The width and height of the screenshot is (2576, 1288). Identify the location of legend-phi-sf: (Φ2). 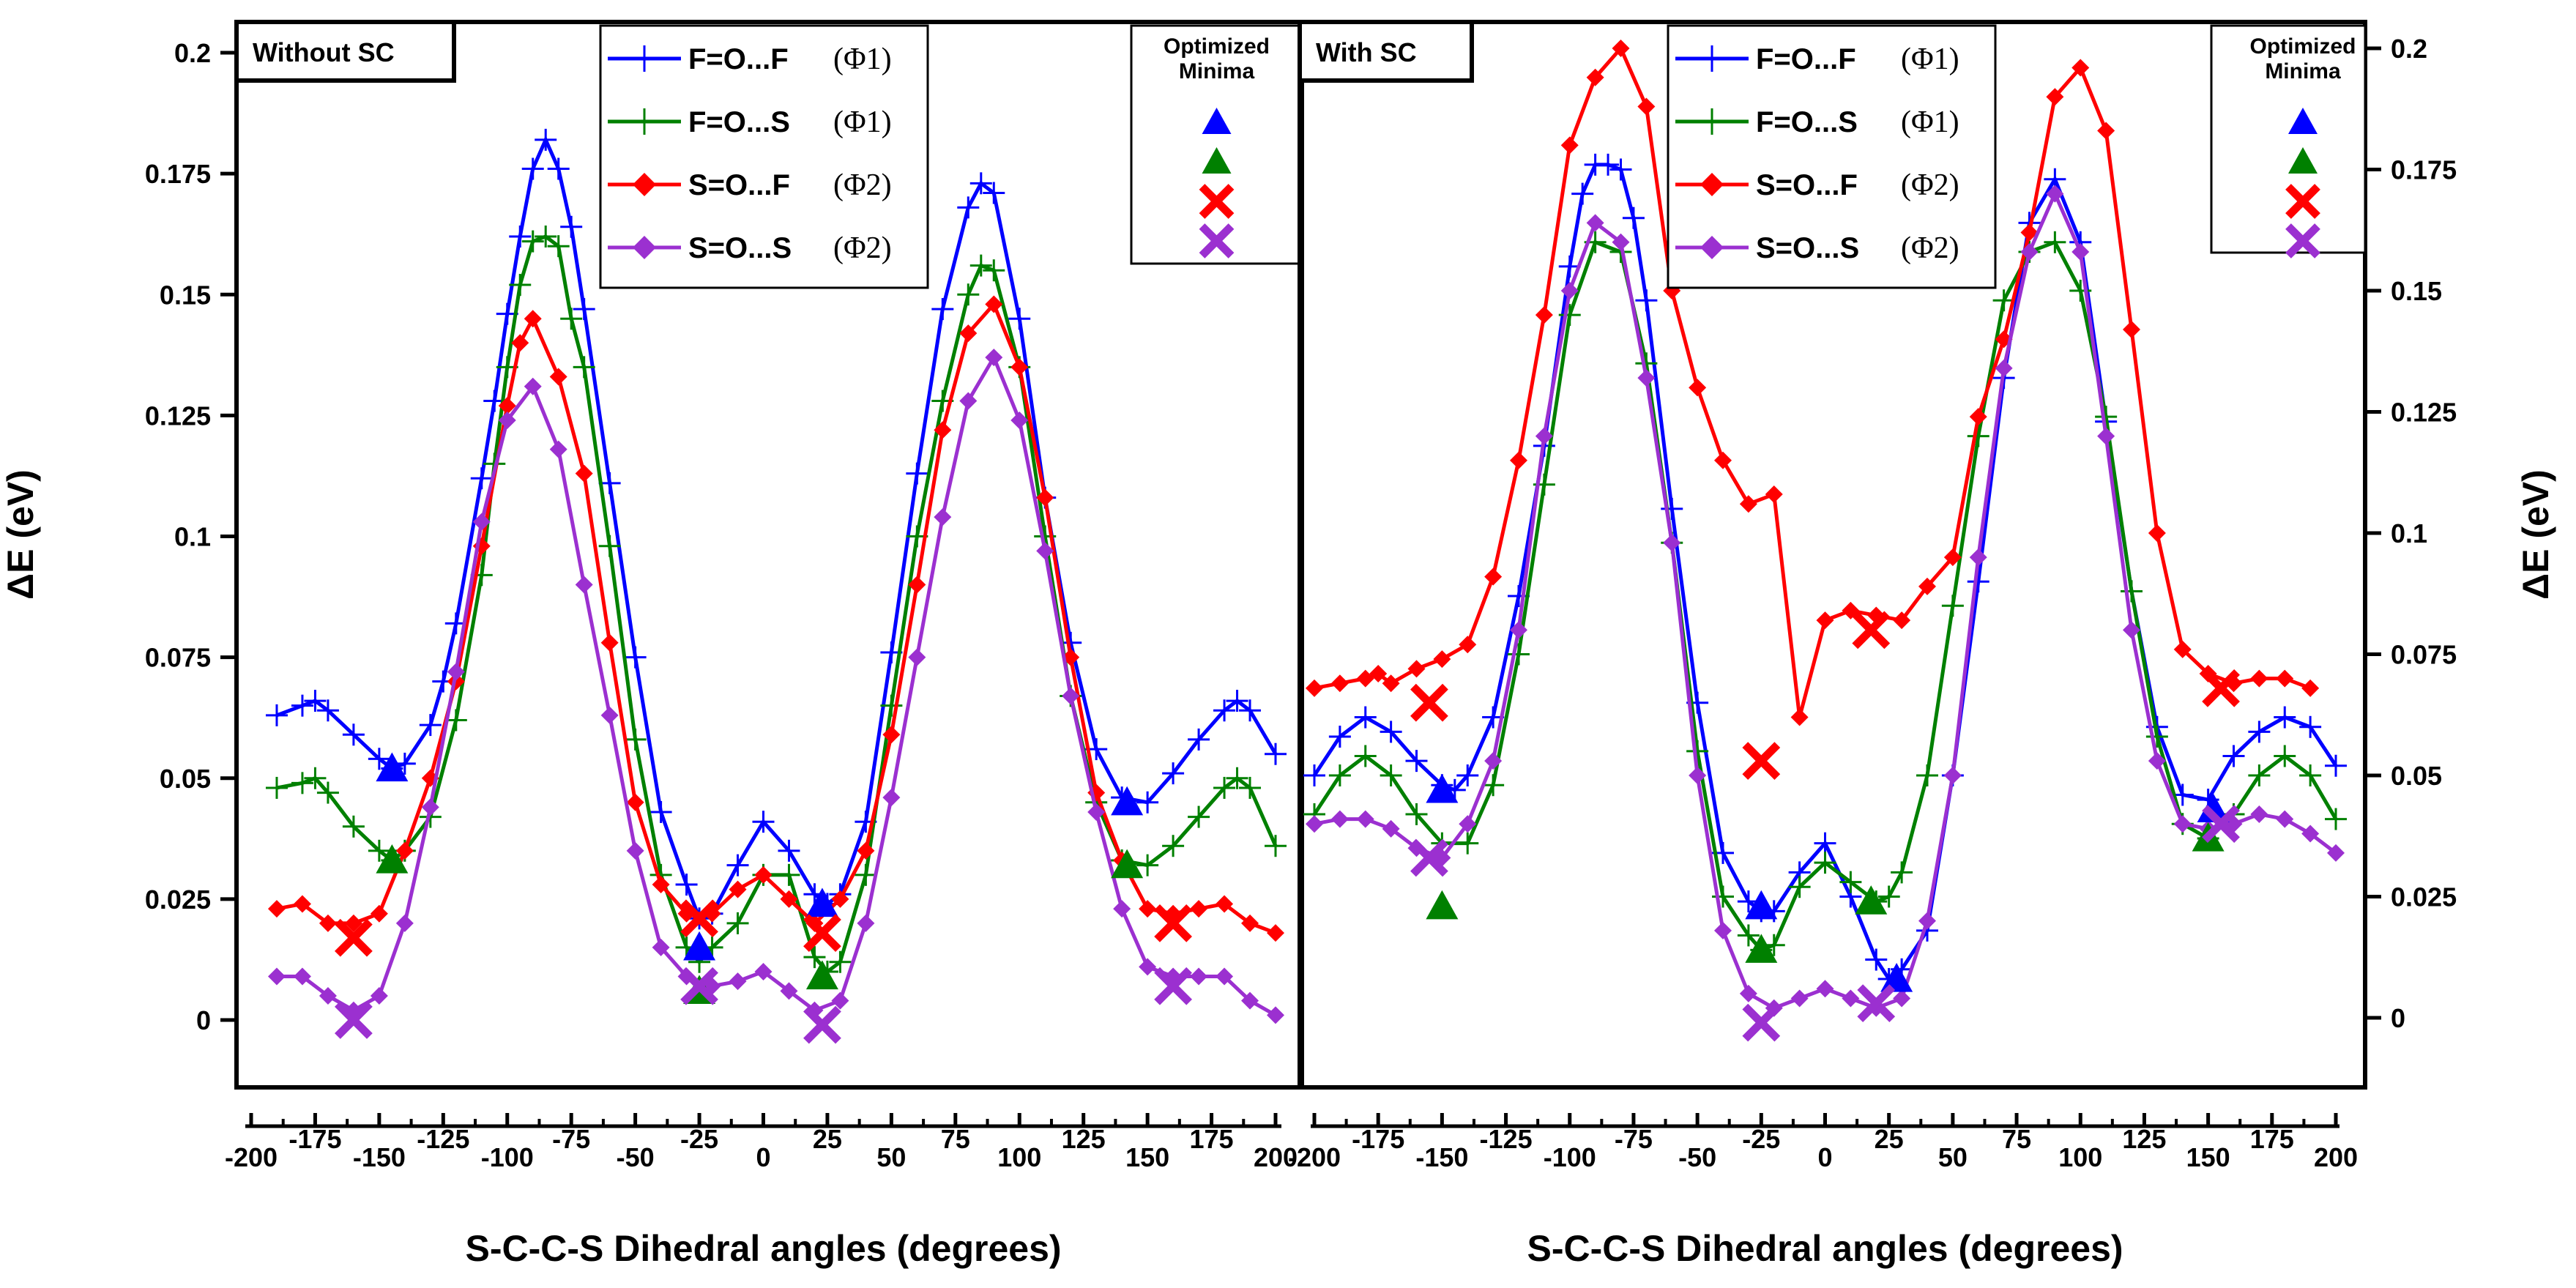
(1930, 185).